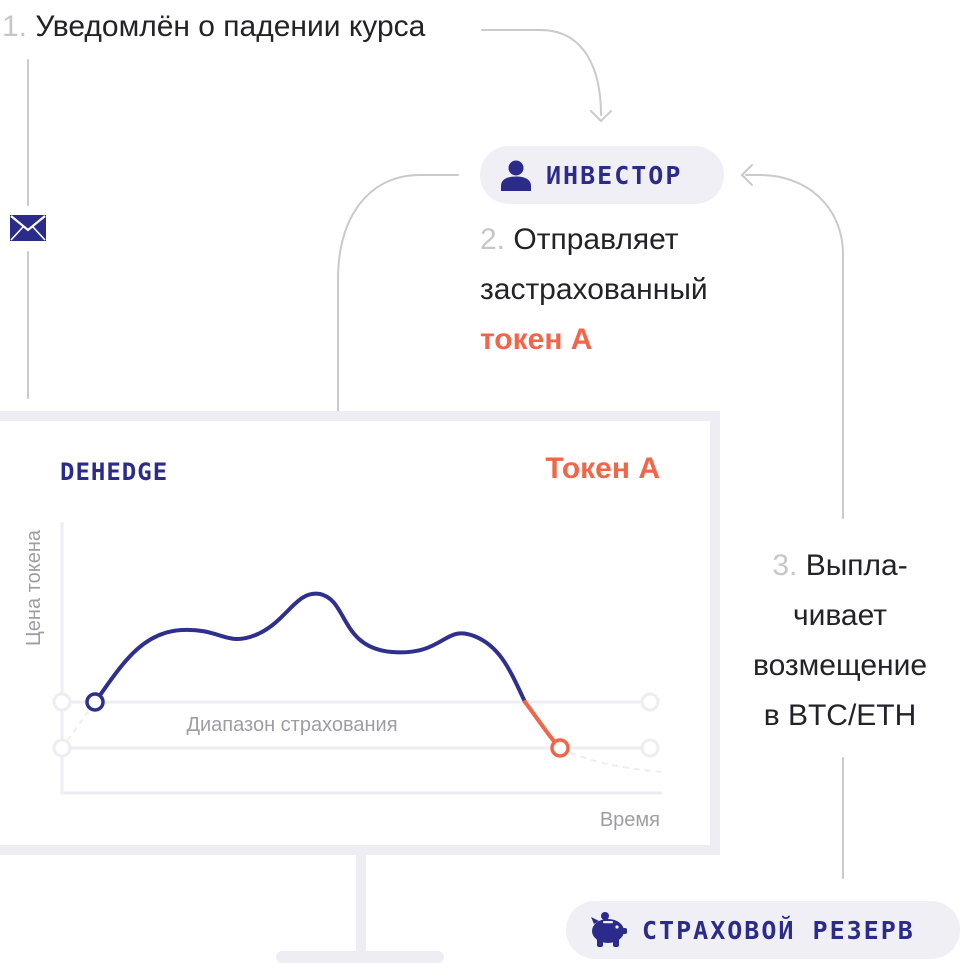 This screenshot has height=963, width=960. What do you see at coordinates (785, 565) in the screenshot?
I see `step-3-number: 3.` at bounding box center [785, 565].